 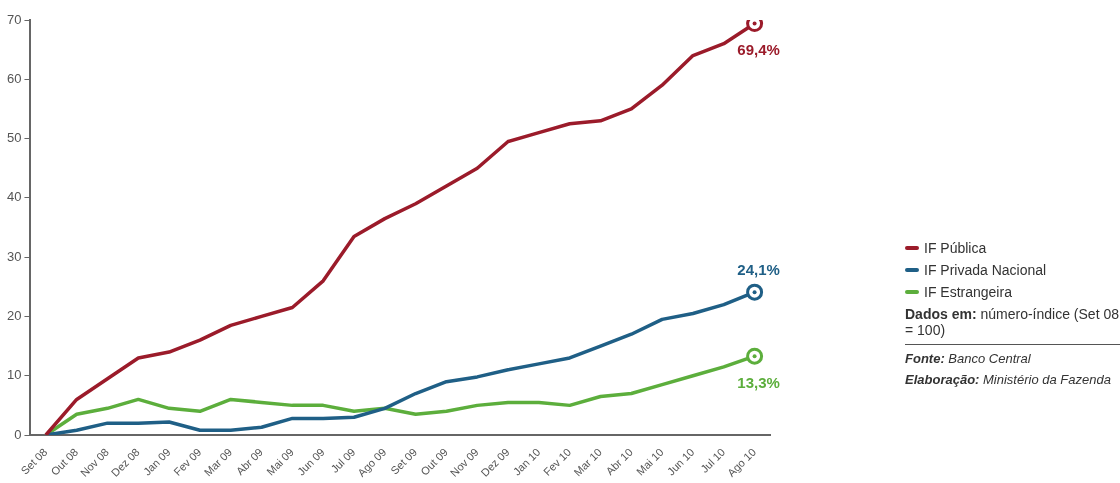 What do you see at coordinates (526, 461) in the screenshot?
I see `x-tick-label: Jan 10` at bounding box center [526, 461].